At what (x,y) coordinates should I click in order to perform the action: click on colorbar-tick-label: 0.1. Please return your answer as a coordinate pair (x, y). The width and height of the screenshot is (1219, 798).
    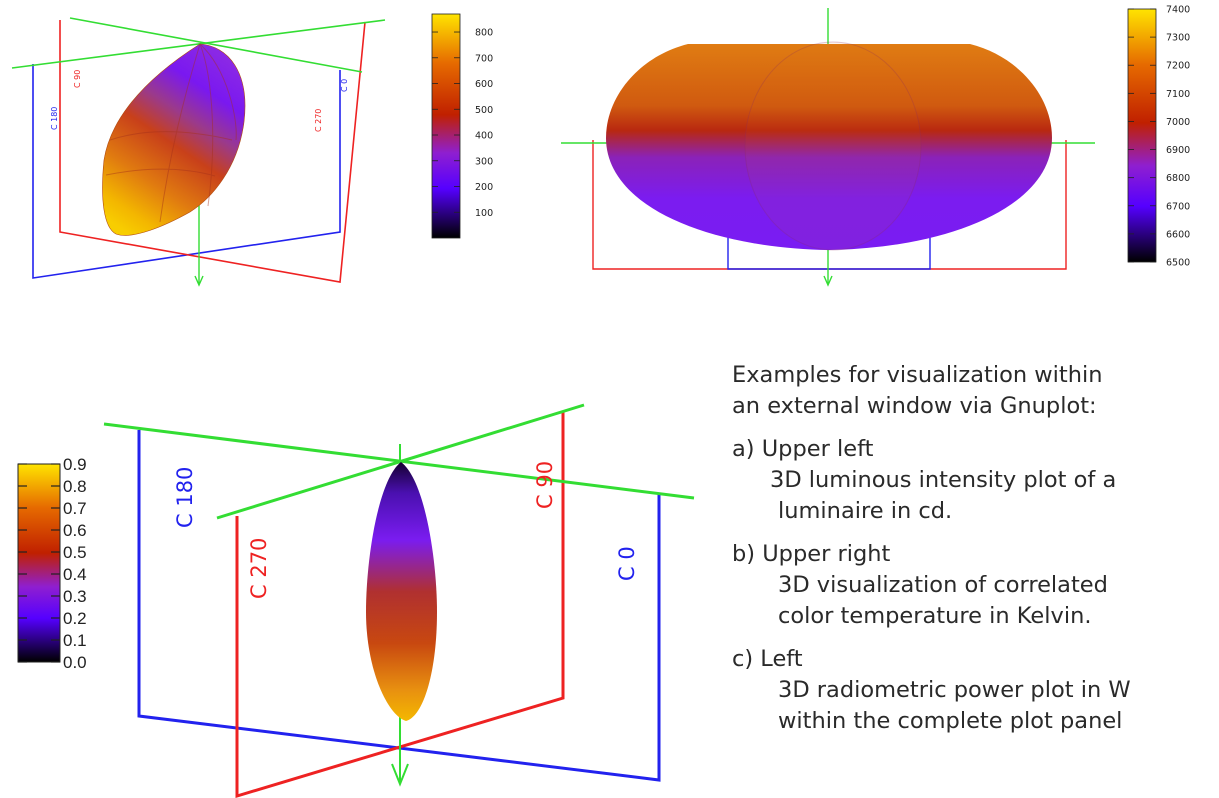
    Looking at the image, I should click on (75, 640).